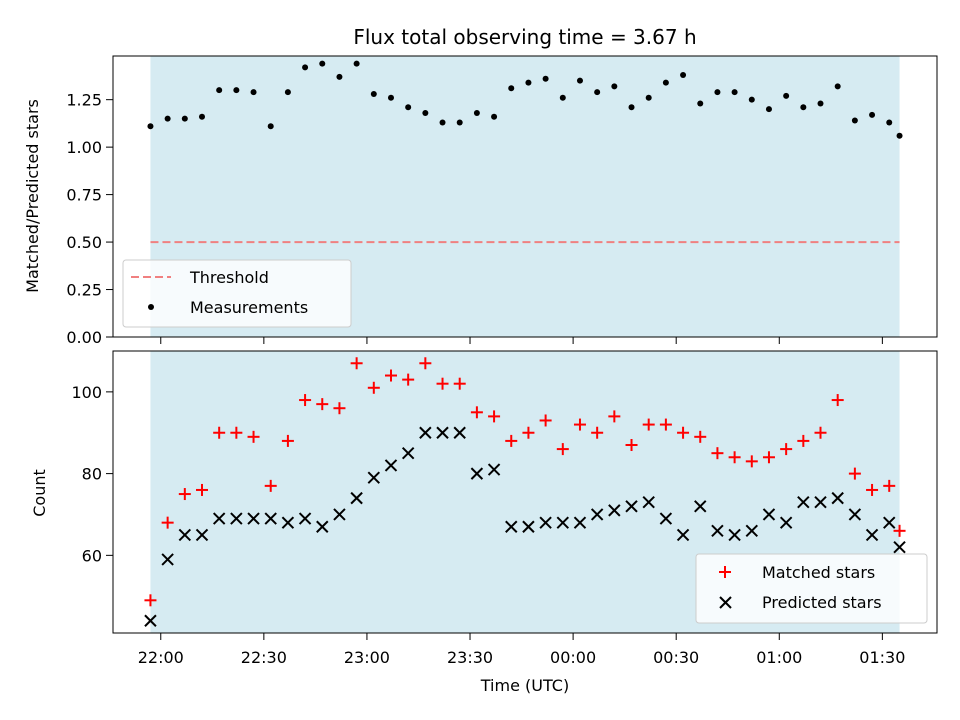 This screenshot has height=720, width=960. Describe the element at coordinates (39, 493) in the screenshot. I see `bottom-y-axis-label: Count` at that location.